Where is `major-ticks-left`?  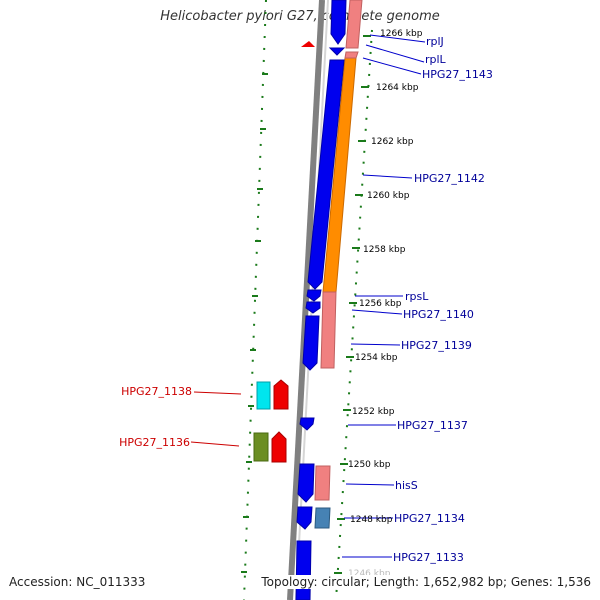
major-ticks-left is located at coordinates (254, 323).